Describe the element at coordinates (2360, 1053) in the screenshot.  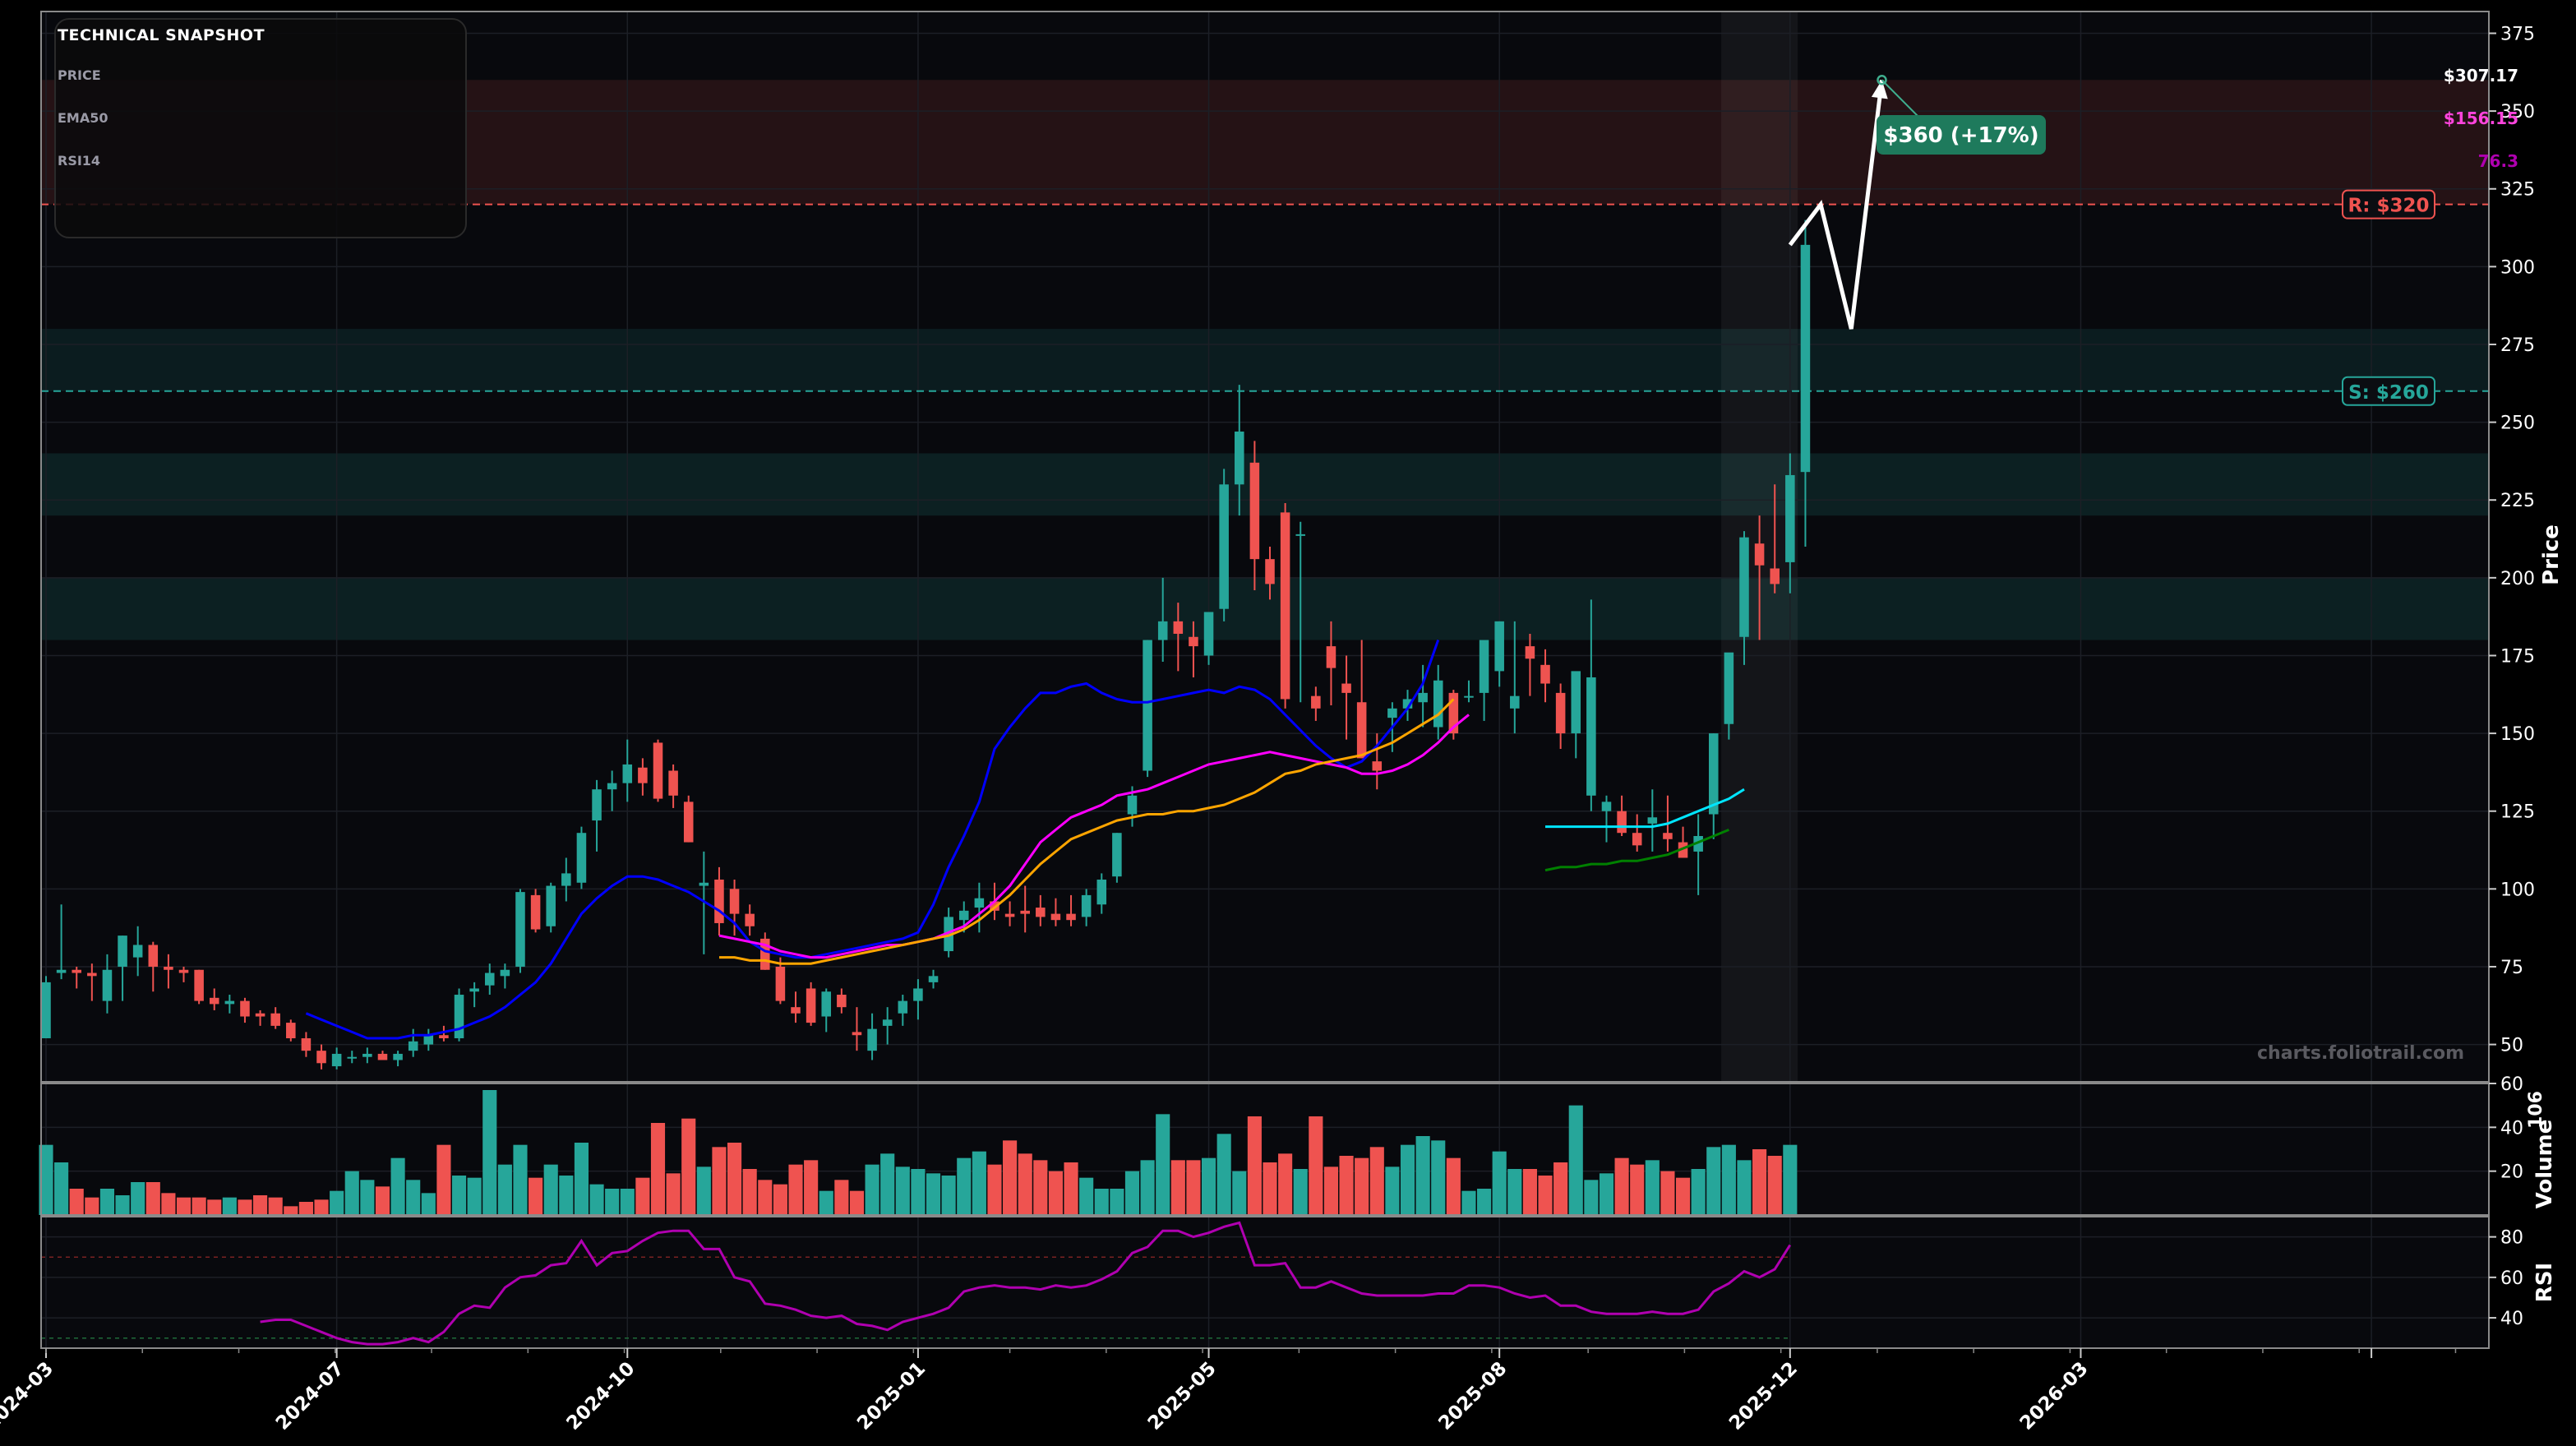
I see `watermark: charts.foliotrail.com` at that location.